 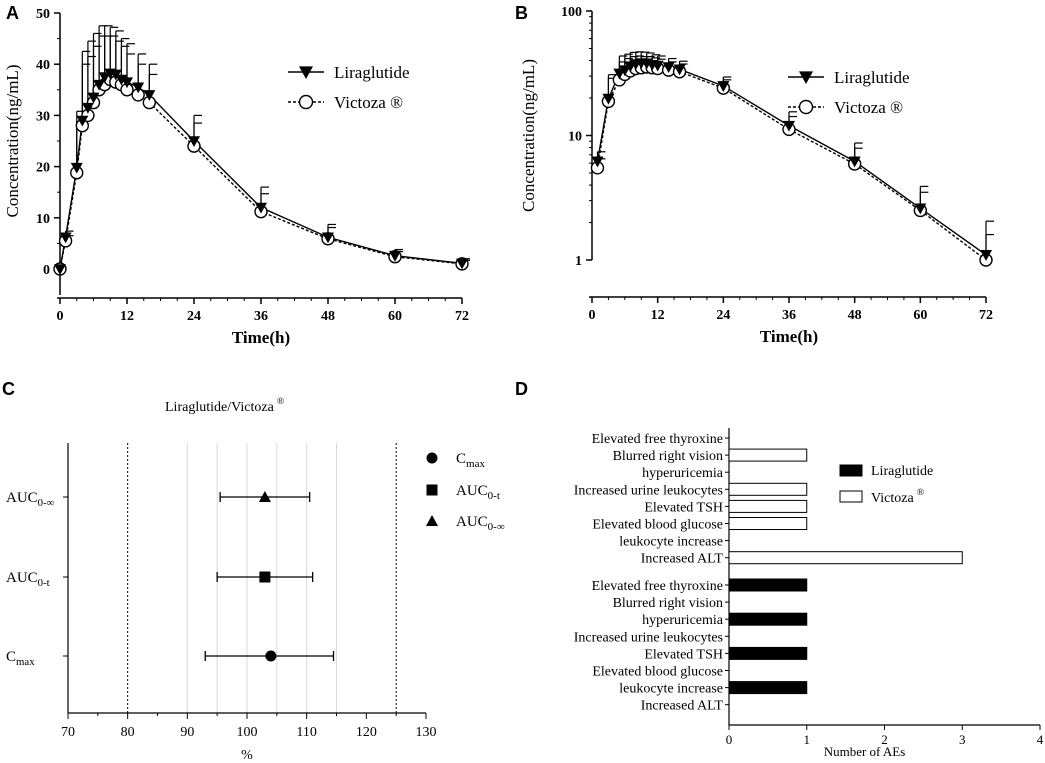 I want to click on legend-label-sub: 0-∞, so click(x=496, y=527).